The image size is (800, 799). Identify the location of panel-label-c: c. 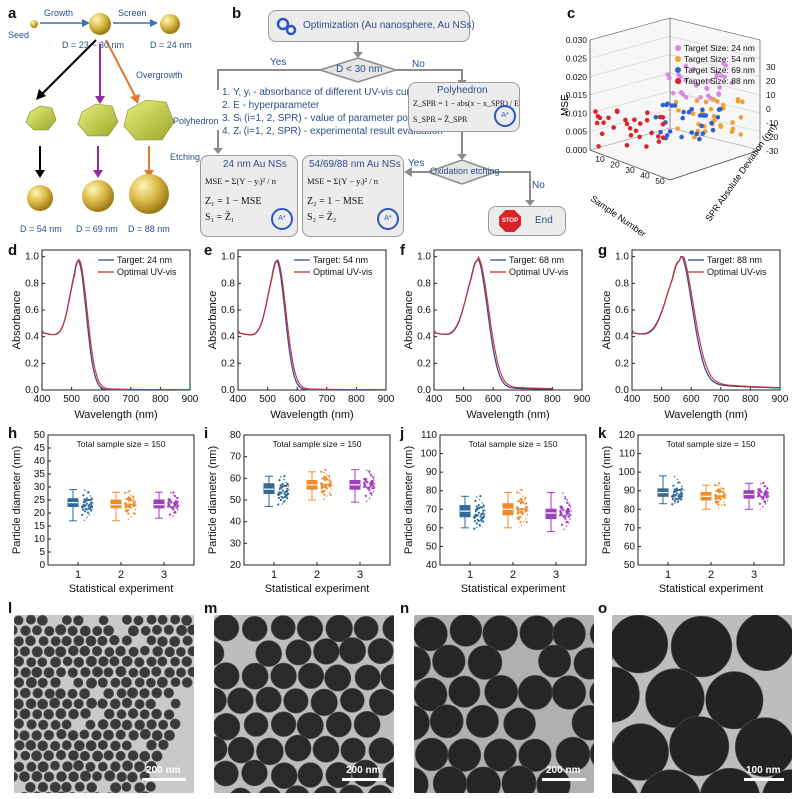
(571, 13).